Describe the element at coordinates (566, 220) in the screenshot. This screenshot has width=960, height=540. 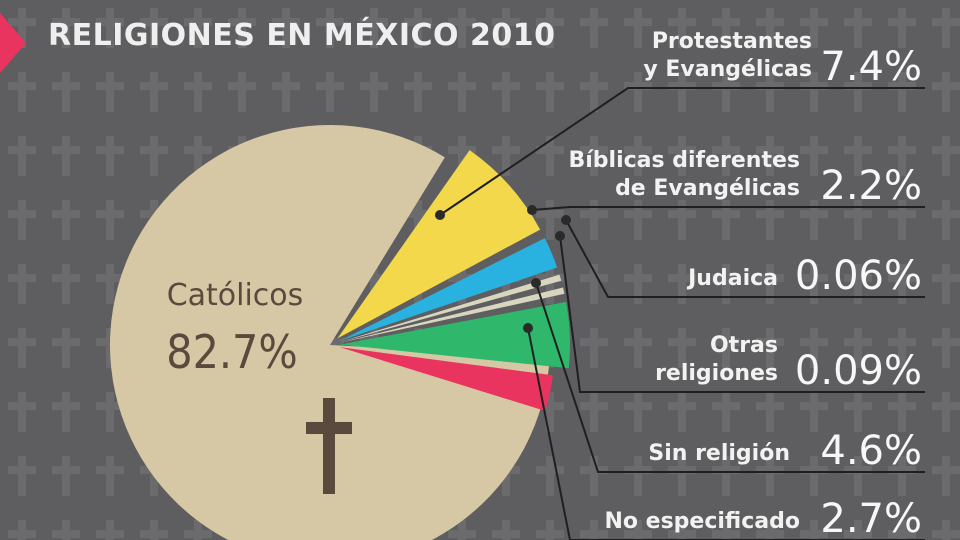
I see `dot-judaica` at that location.